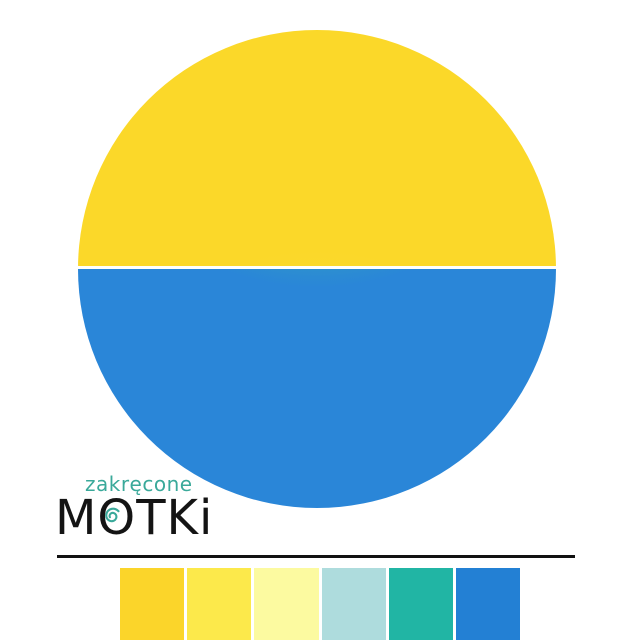 This screenshot has height=640, width=636. What do you see at coordinates (139, 484) in the screenshot?
I see `logo-tagline: zakręcone` at bounding box center [139, 484].